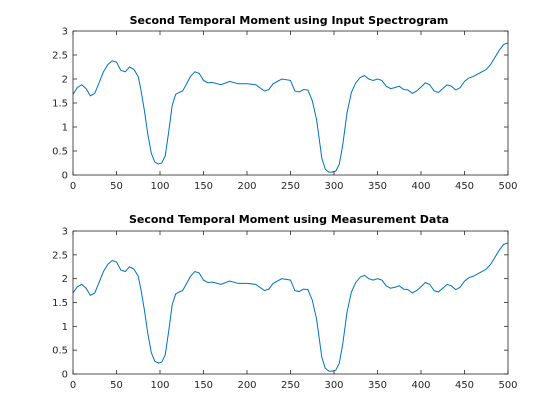  Describe the element at coordinates (159, 385) in the screenshot. I see `bottom-x-tick-label: 100` at that location.